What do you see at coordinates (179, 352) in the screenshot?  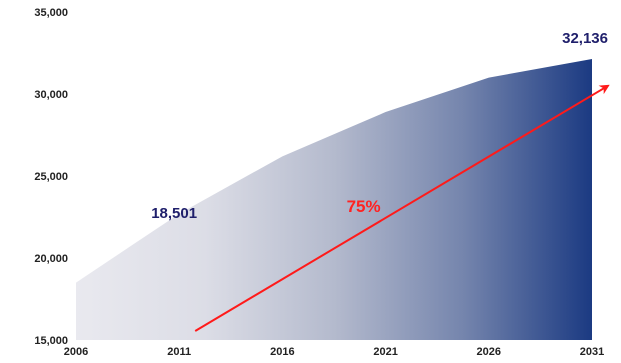 I see `x-tick-label: 2011` at bounding box center [179, 352].